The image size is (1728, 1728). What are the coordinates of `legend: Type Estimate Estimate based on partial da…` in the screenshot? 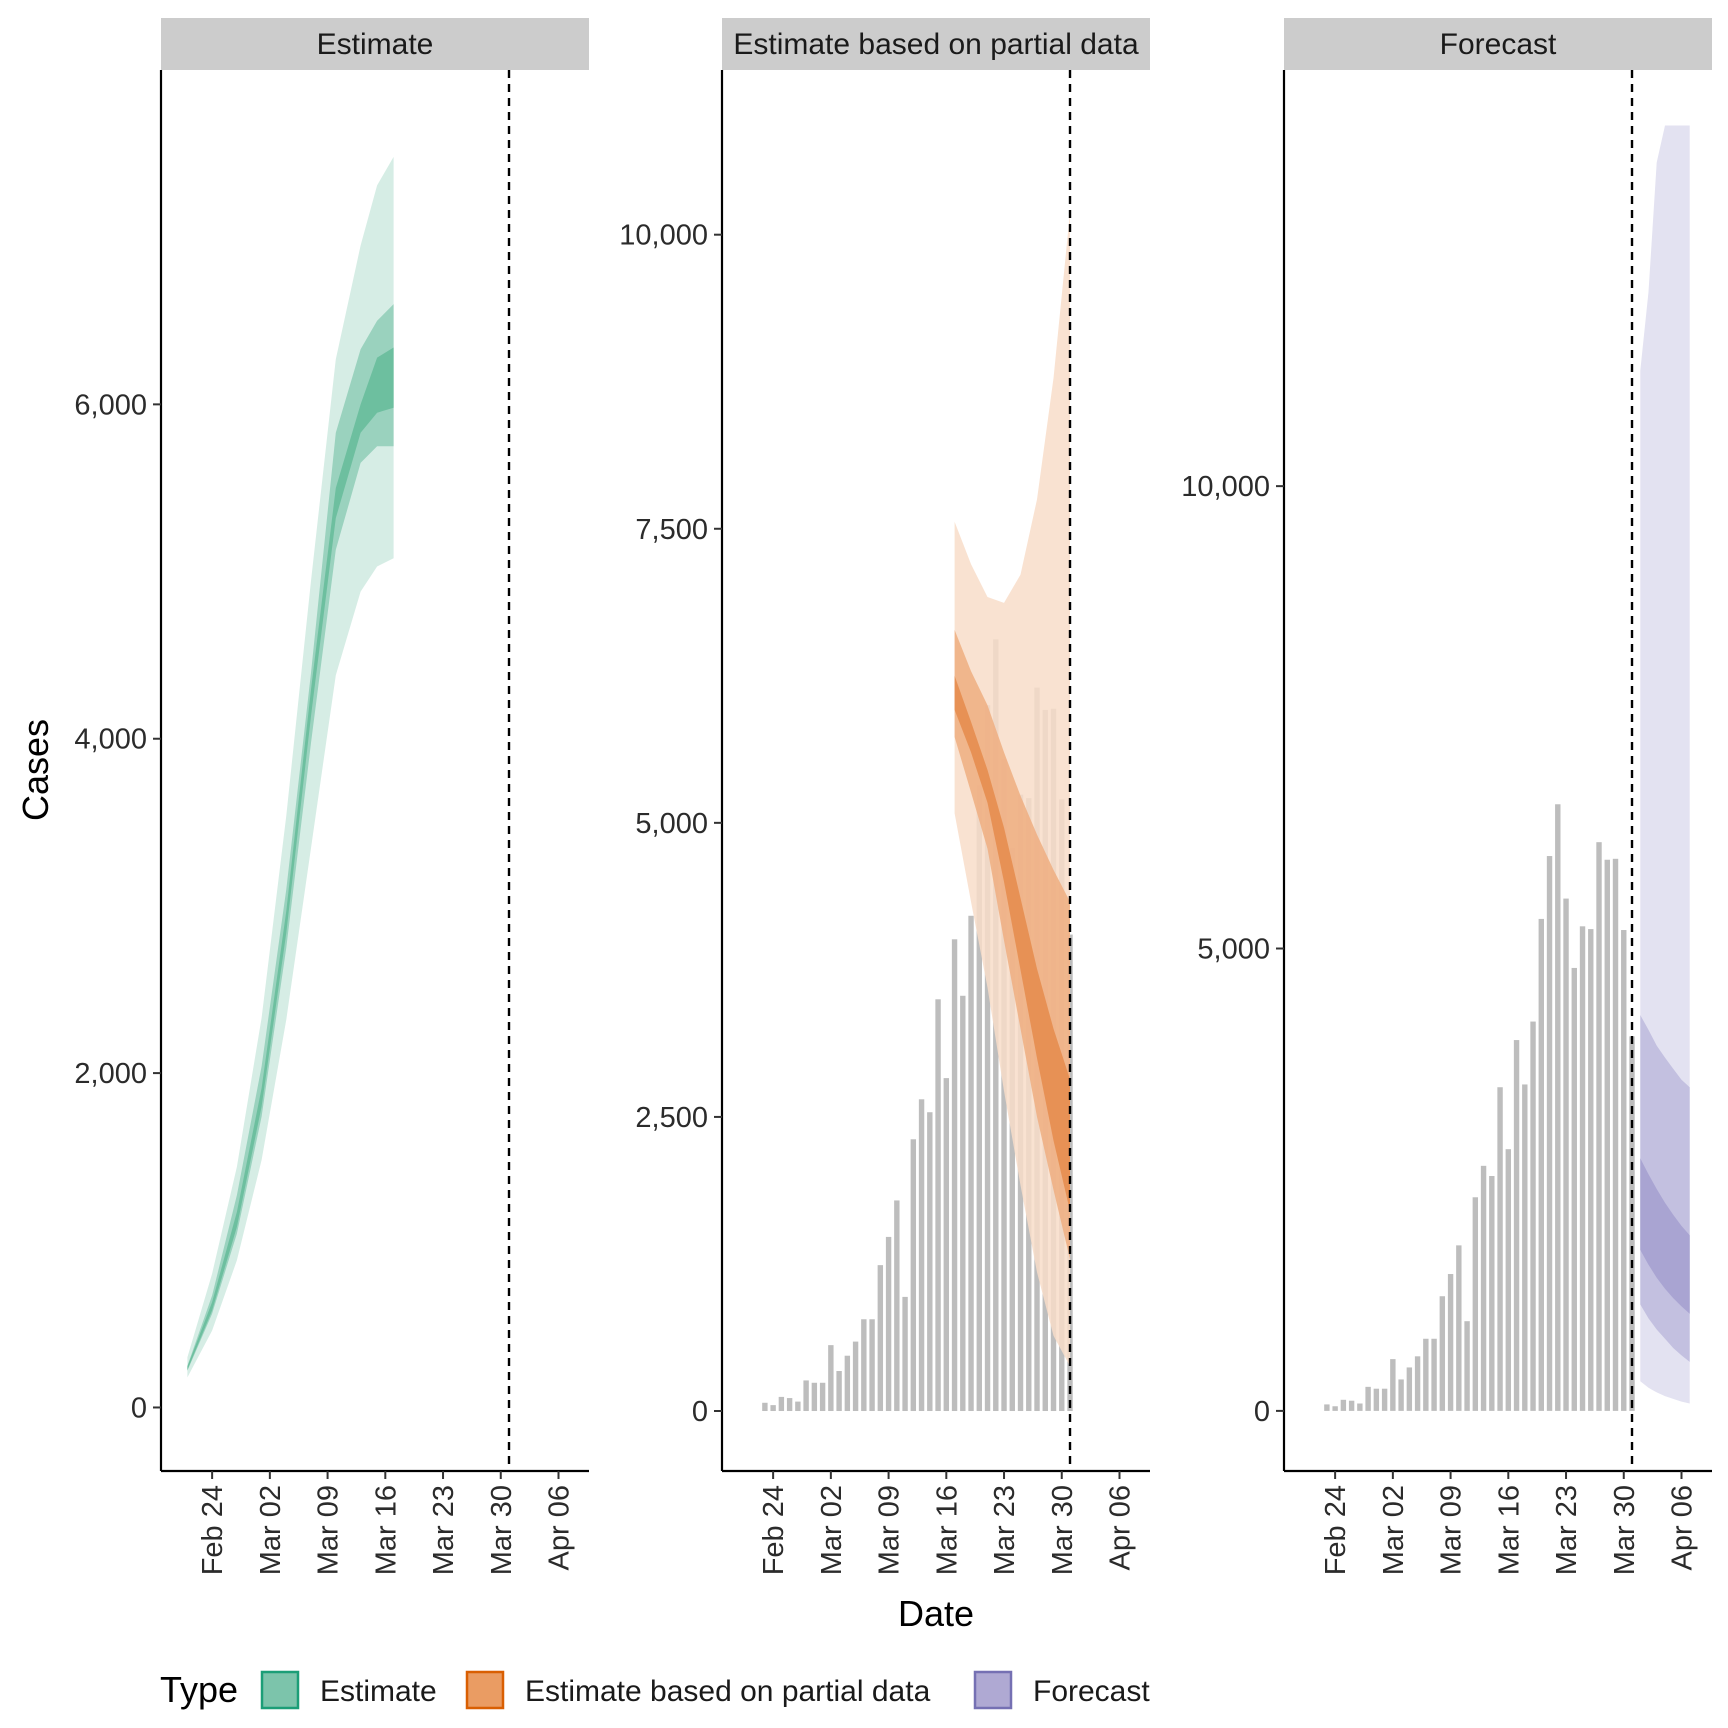 It's located at (655, 1689).